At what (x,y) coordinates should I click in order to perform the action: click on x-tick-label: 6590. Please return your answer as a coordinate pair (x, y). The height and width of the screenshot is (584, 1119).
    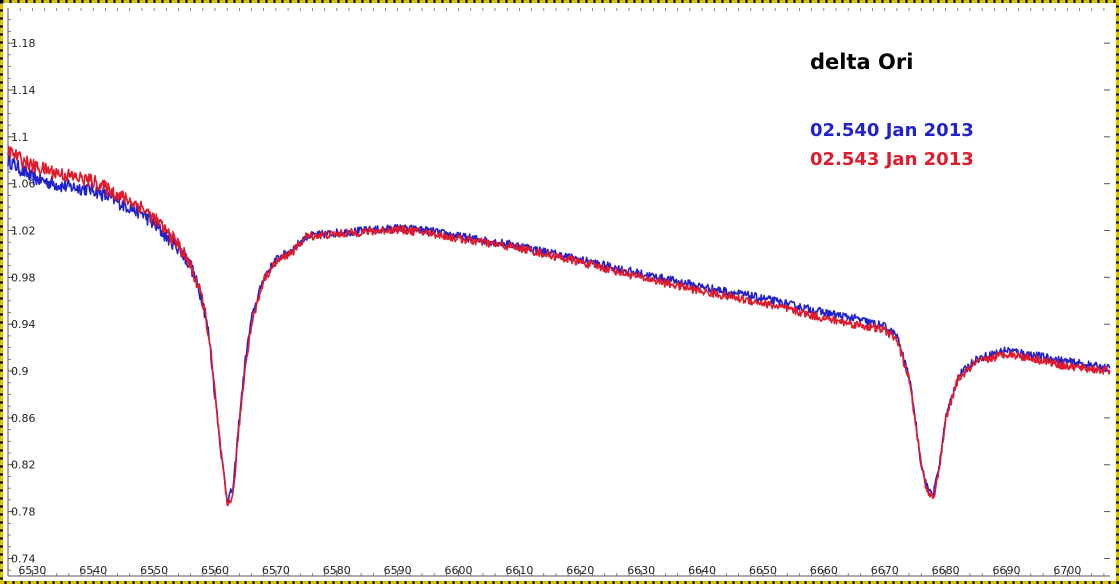
    Looking at the image, I should click on (398, 570).